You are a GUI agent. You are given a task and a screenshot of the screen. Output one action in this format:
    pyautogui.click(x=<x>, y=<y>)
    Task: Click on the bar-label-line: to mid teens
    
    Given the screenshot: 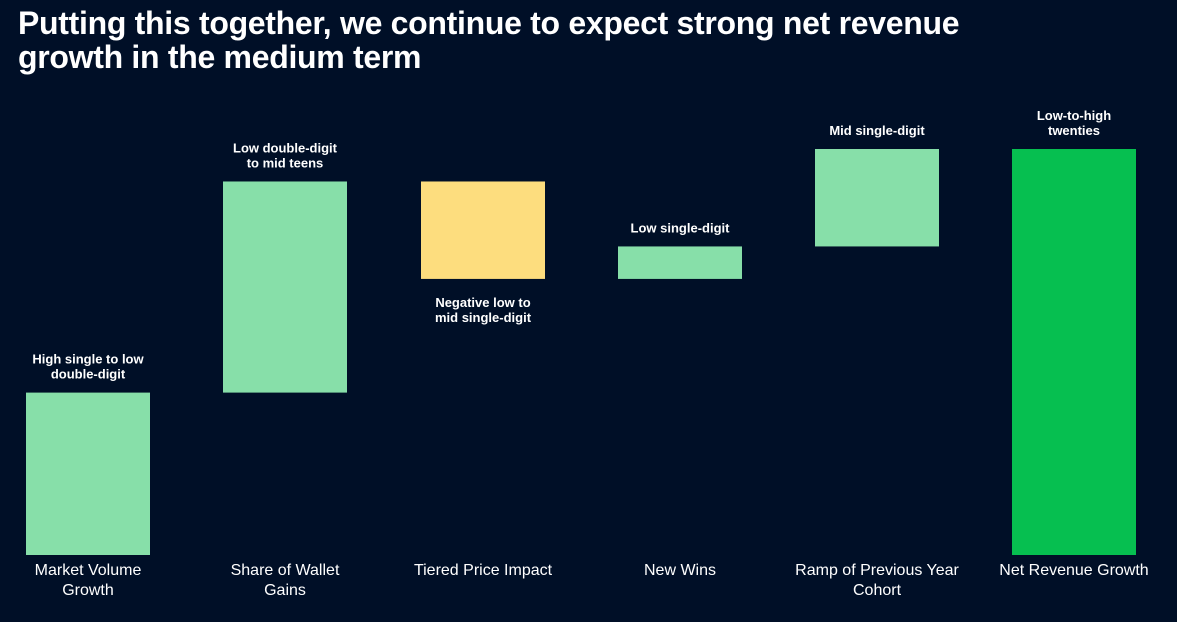 What is the action you would take?
    pyautogui.click(x=285, y=162)
    